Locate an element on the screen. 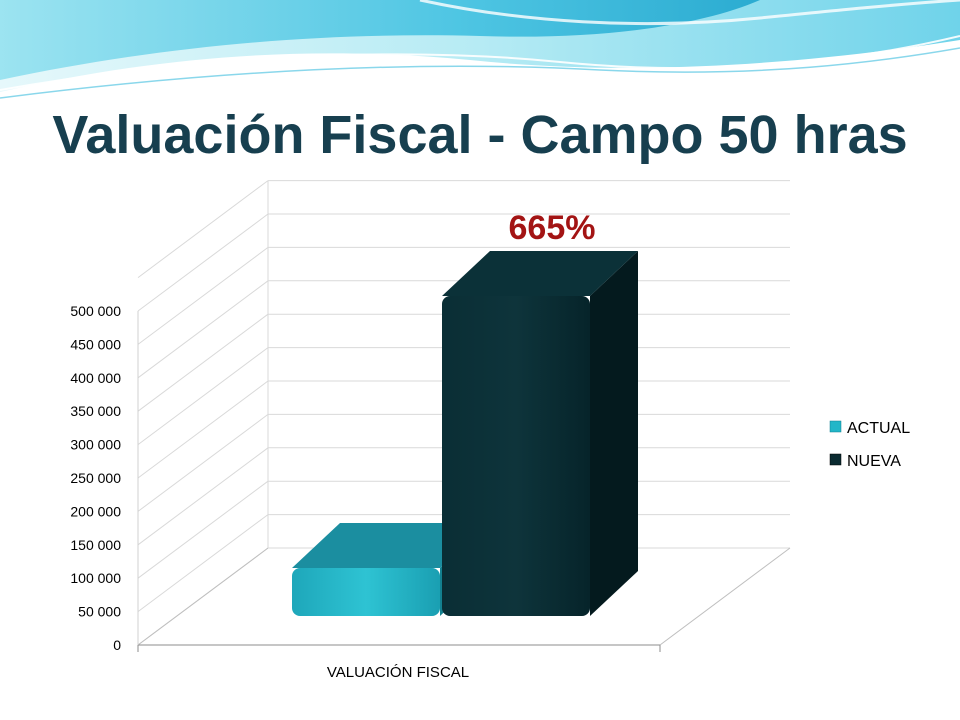 The height and width of the screenshot is (720, 960). bar-nueva-front is located at coordinates (516, 456).